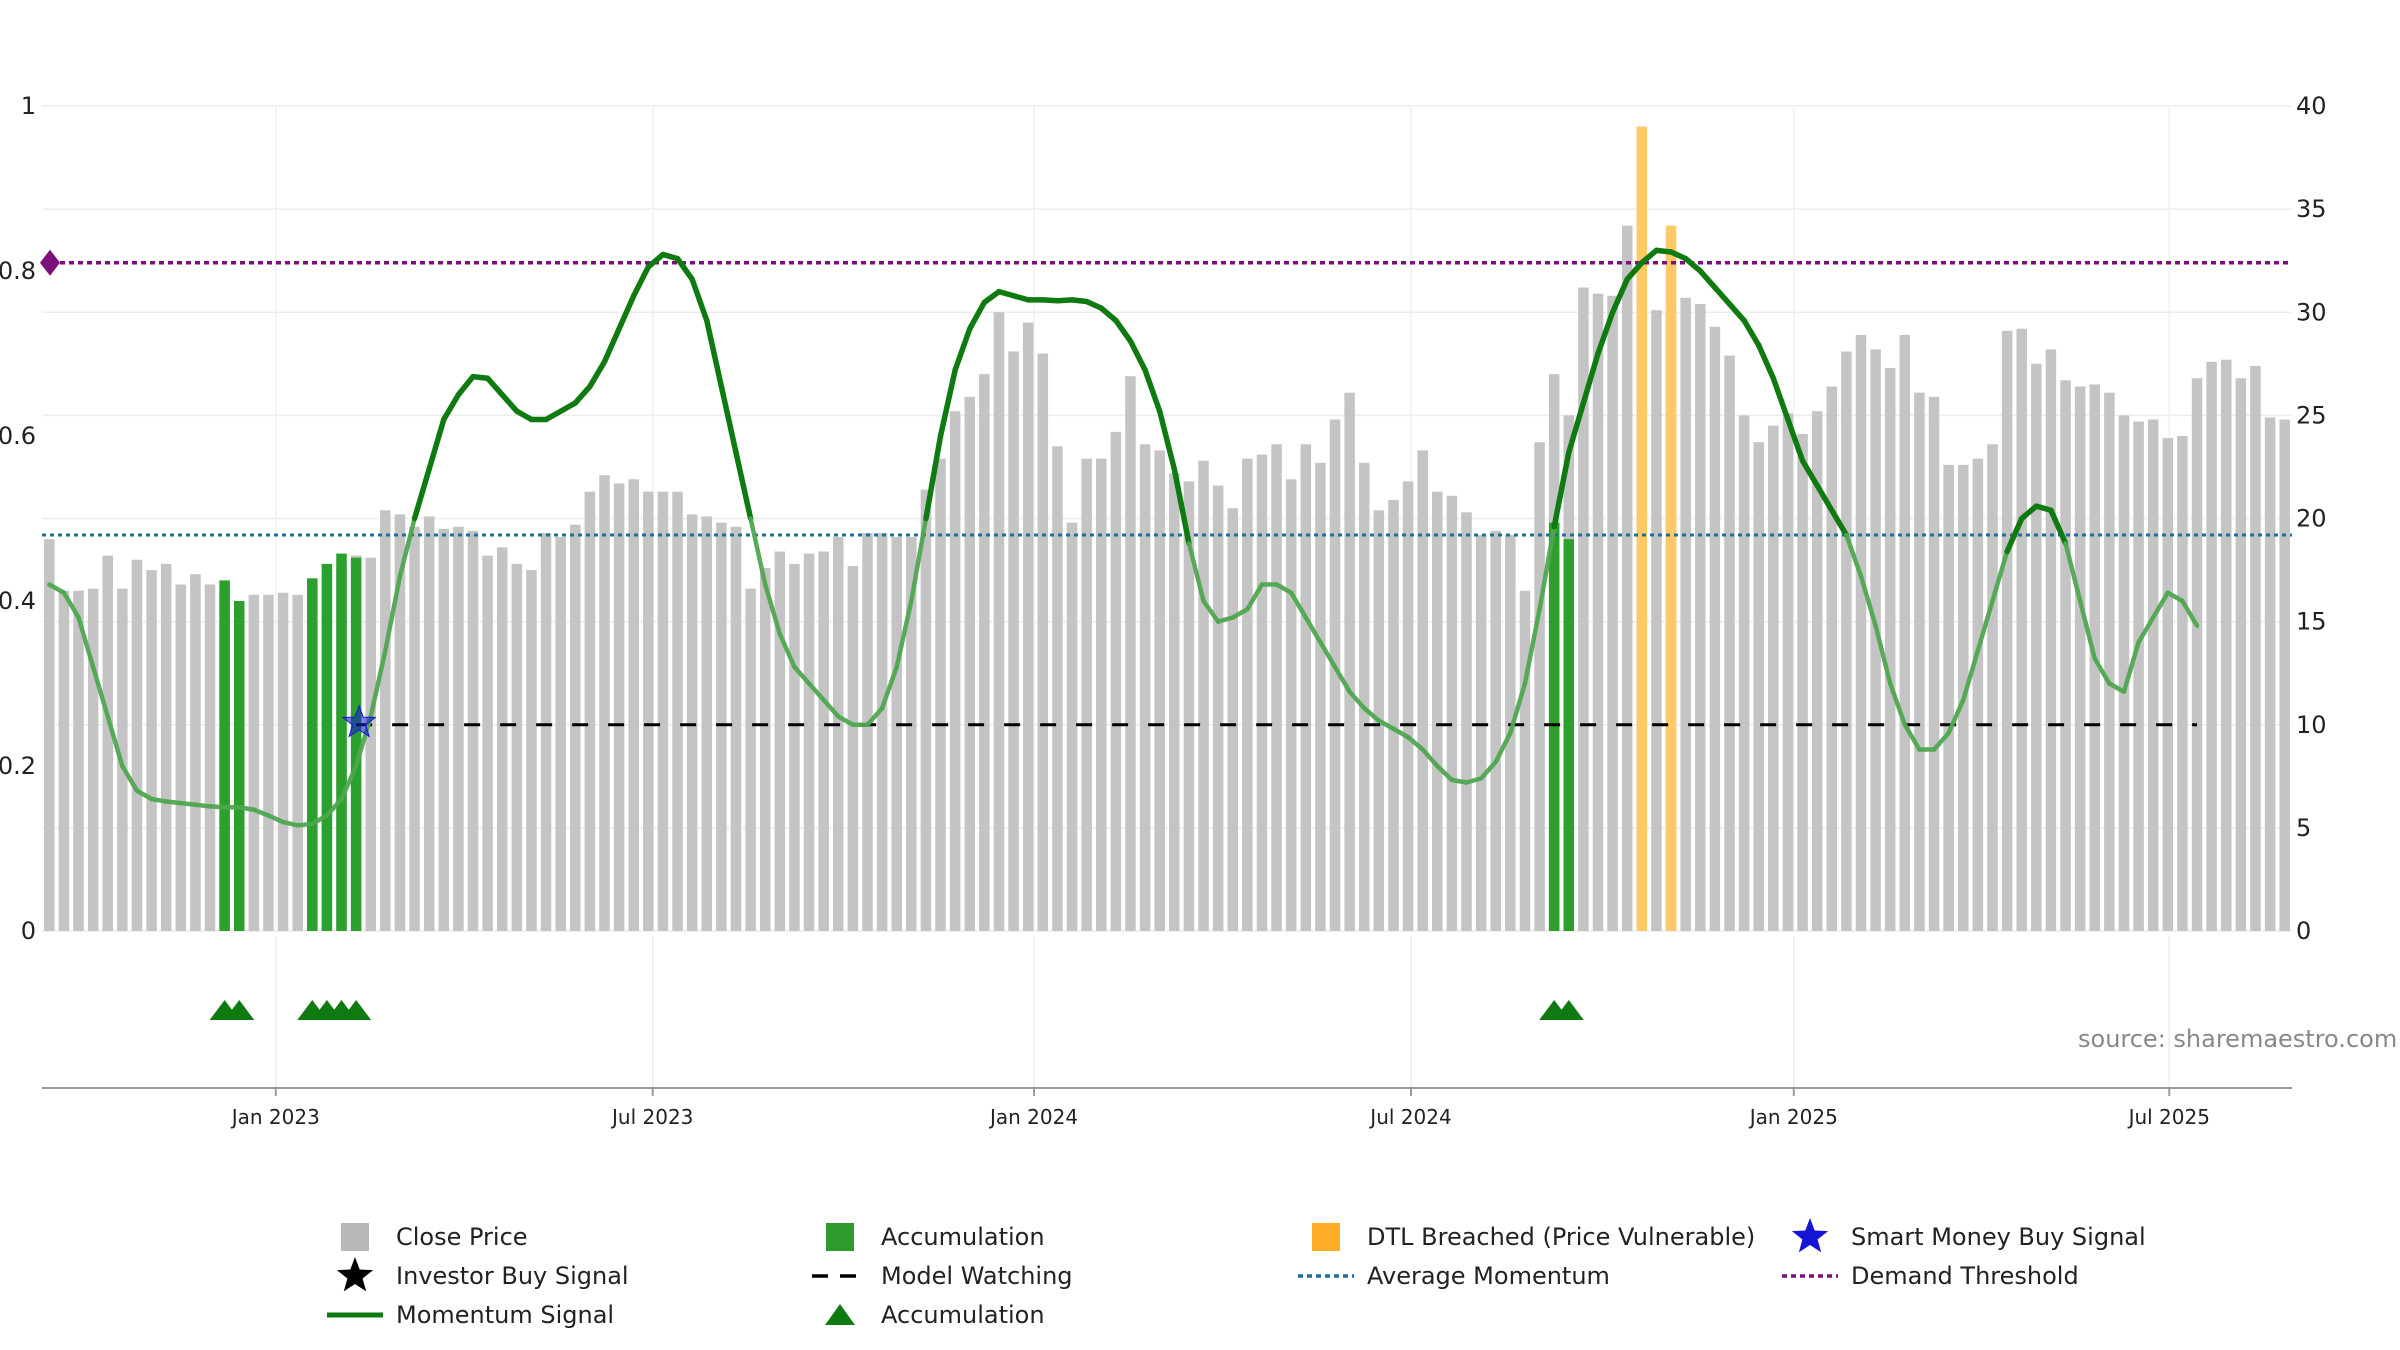 The width and height of the screenshot is (2400, 1350). What do you see at coordinates (1568, 1010) in the screenshot?
I see `accumulation-triangle-marker` at bounding box center [1568, 1010].